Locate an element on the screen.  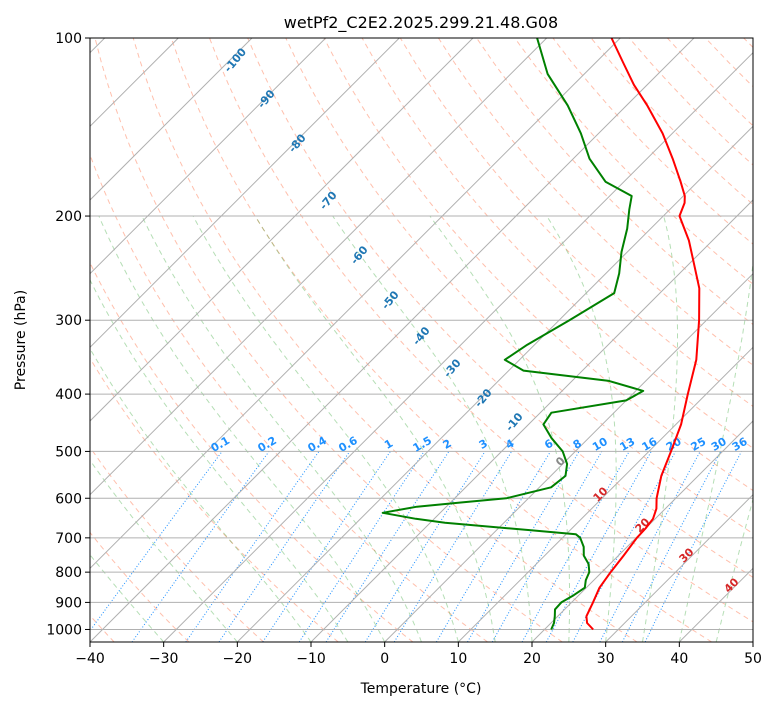
x-tick-label: 40 is located at coordinates (679, 659).